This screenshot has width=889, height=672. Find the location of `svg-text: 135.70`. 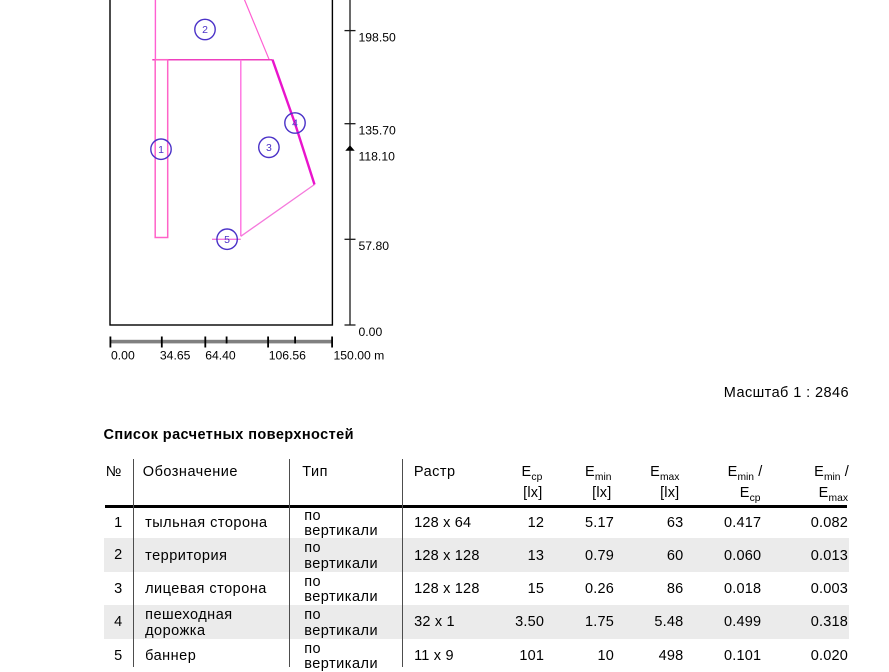

svg-text: 135.70 is located at coordinates (377, 131).